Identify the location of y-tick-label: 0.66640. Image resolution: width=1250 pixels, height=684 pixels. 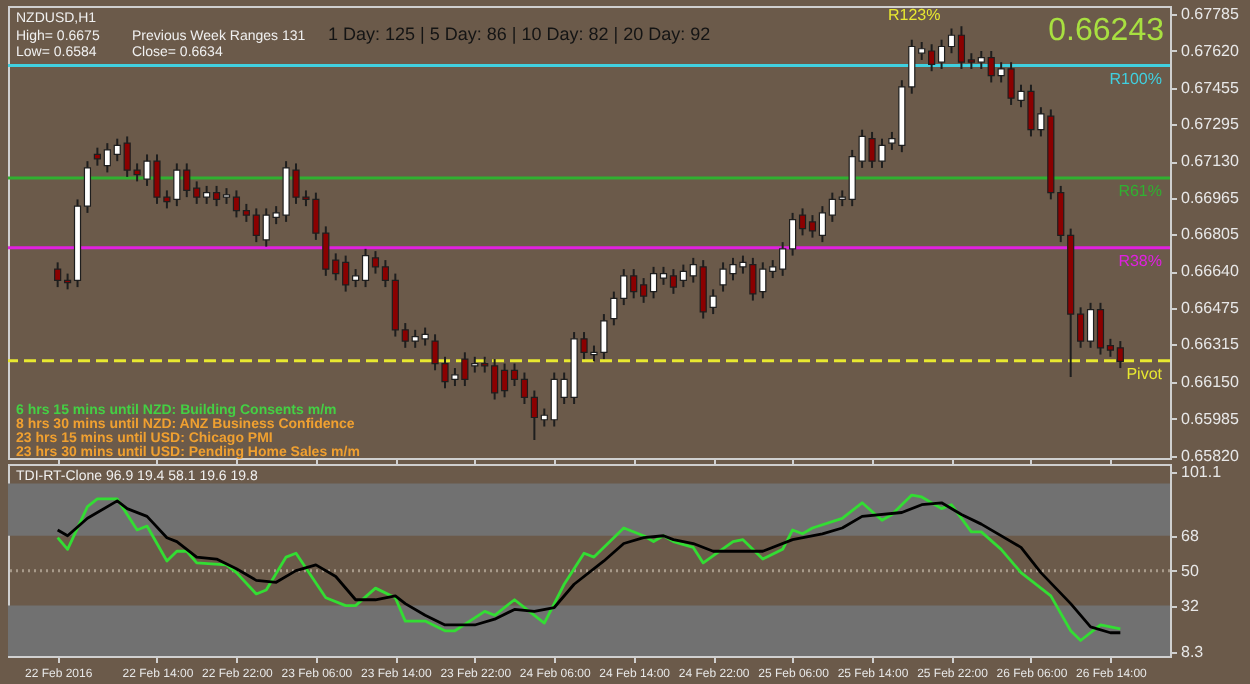
(1210, 271).